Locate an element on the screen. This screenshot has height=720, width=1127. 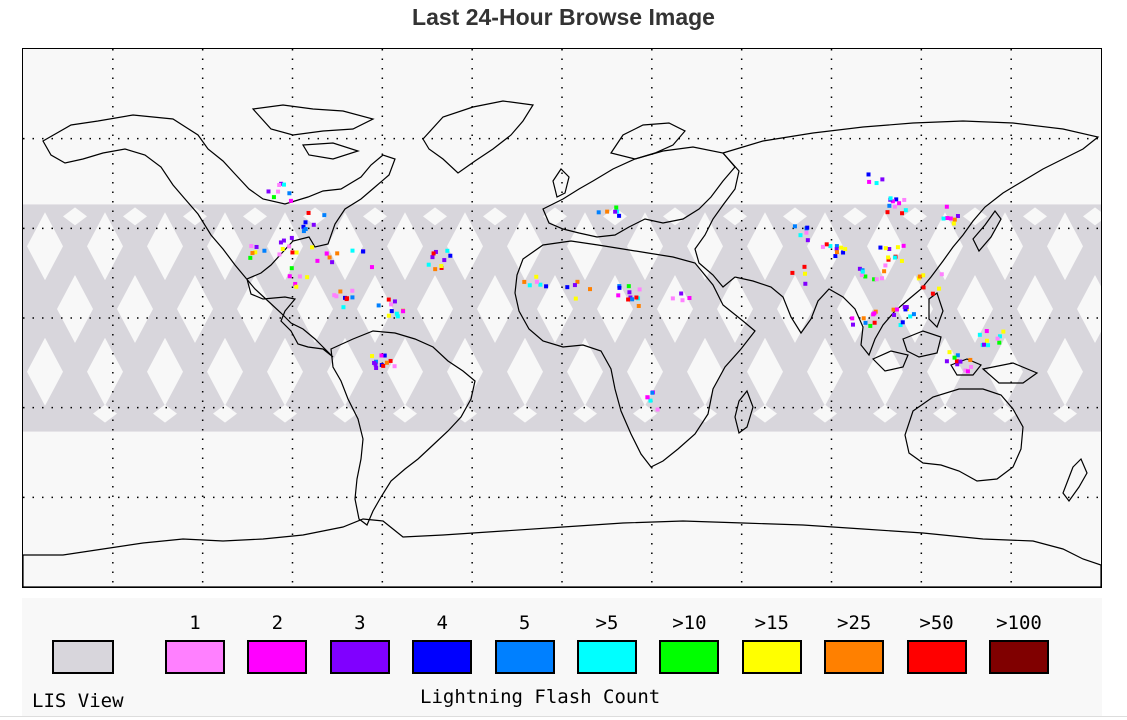
asia-outline is located at coordinates (897, 238).